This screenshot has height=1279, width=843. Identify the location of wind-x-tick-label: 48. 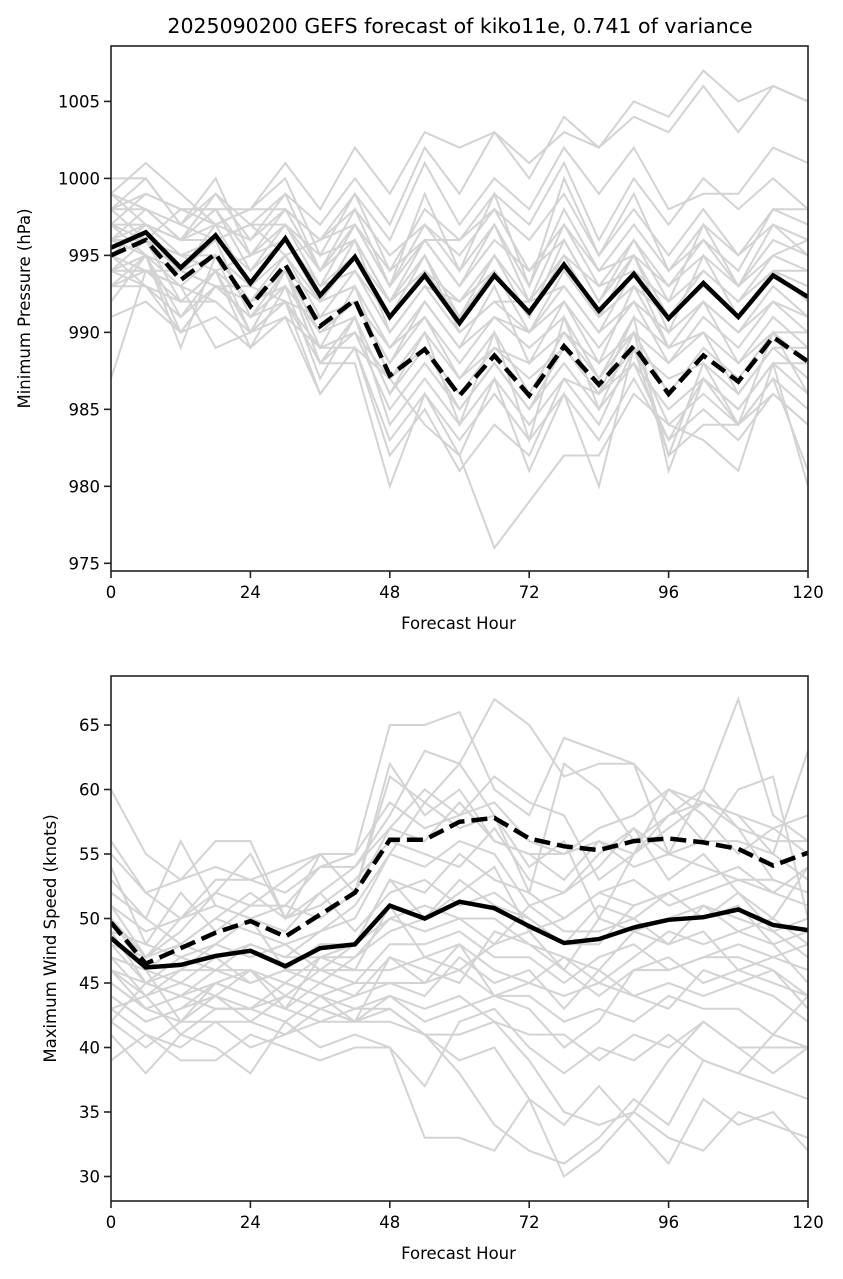
(389, 1222).